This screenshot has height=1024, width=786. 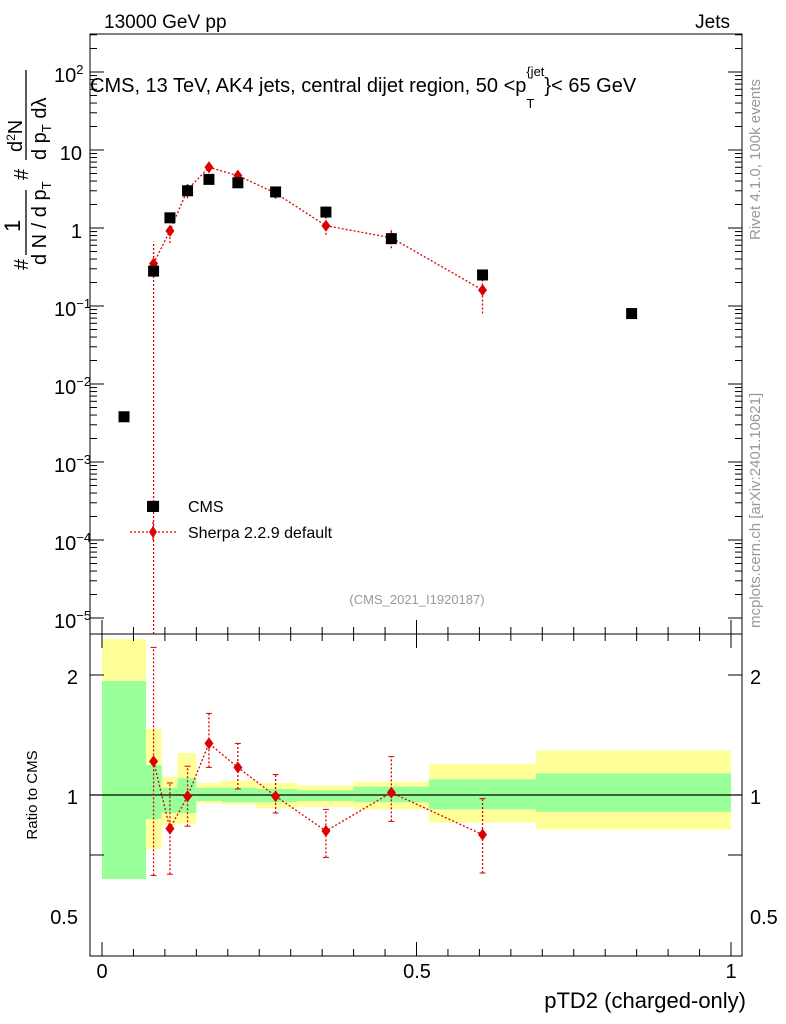 What do you see at coordinates (165, 22) in the screenshot?
I see `header-left: 13000 GeV pp` at bounding box center [165, 22].